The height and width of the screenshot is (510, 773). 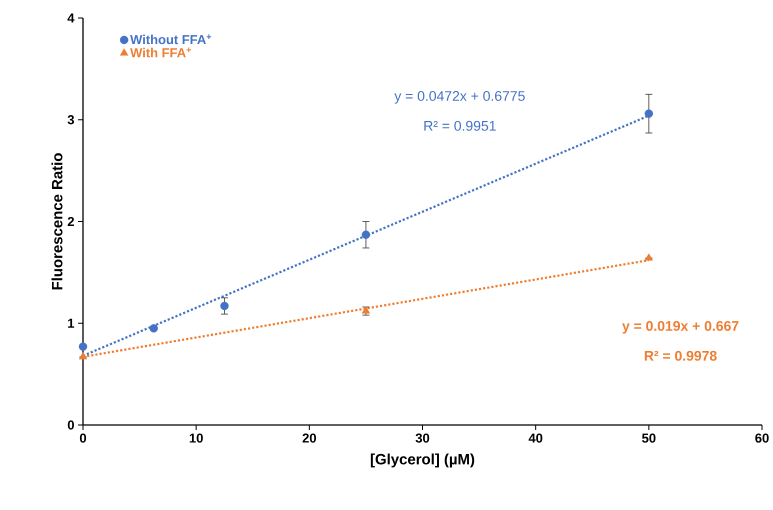 I want to click on y-tick-label: 2, so click(x=71, y=221).